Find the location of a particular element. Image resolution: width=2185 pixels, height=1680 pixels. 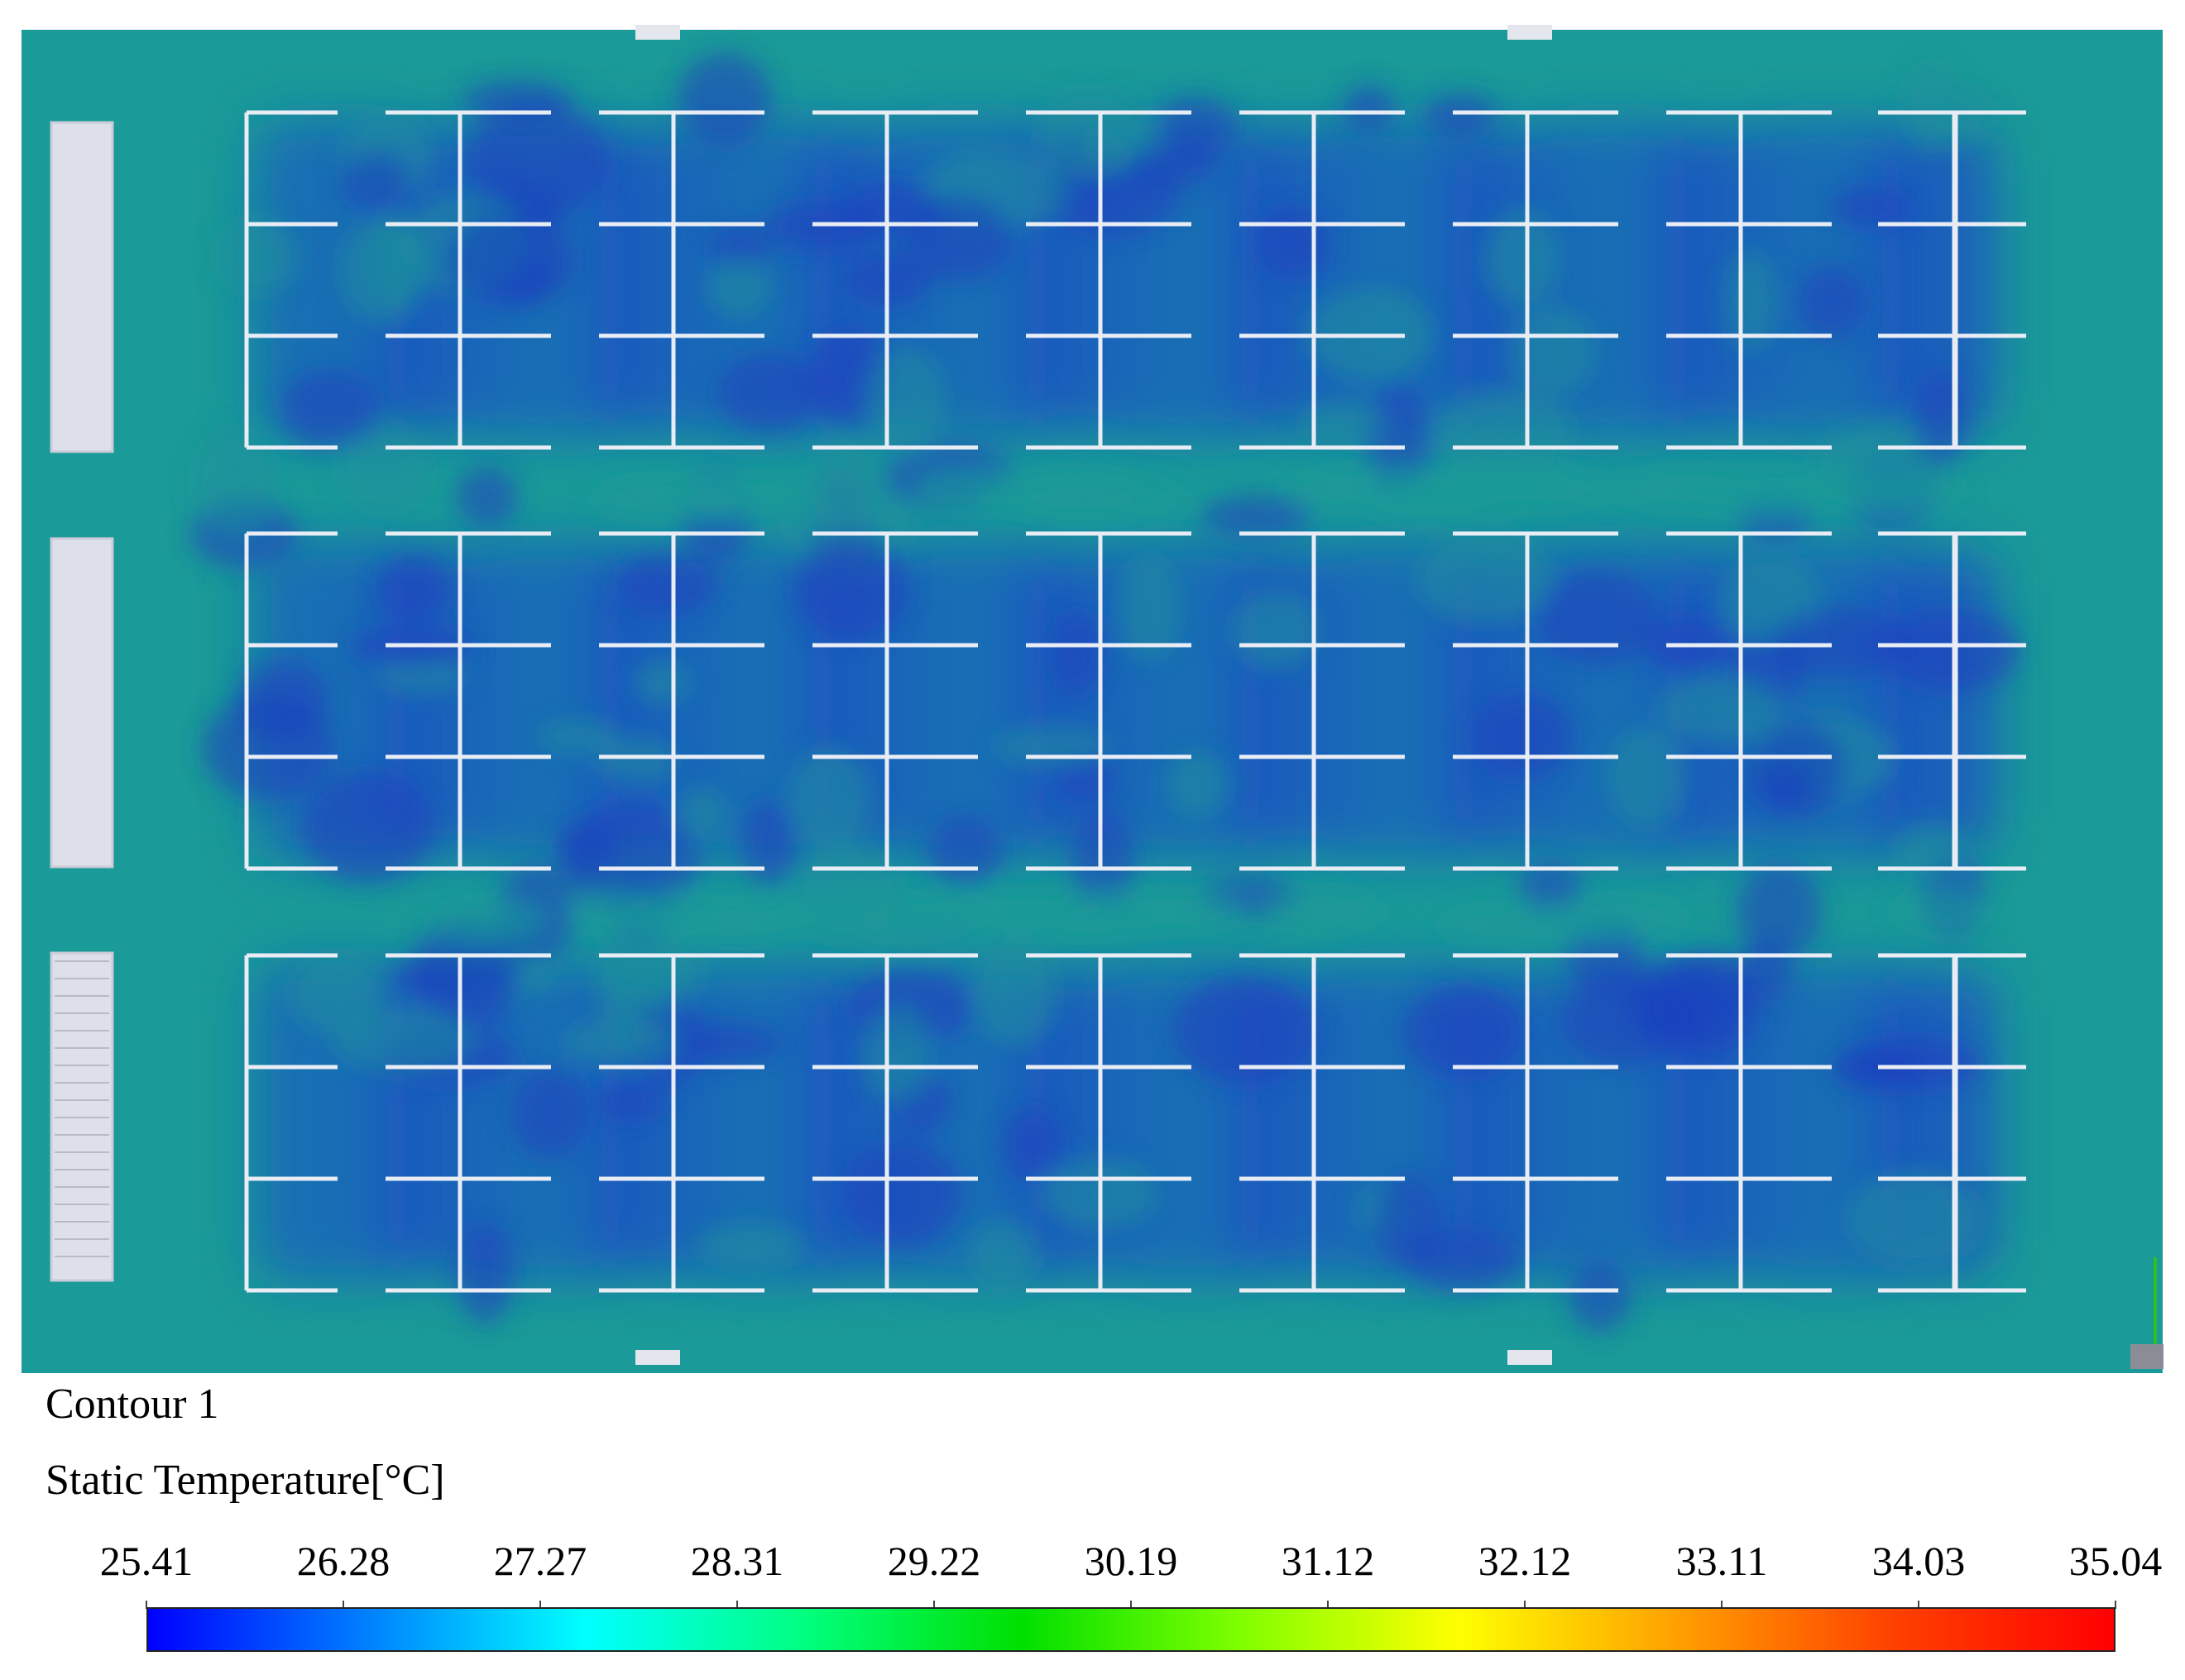

axis-triad-icon is located at coordinates (2146, 1313).